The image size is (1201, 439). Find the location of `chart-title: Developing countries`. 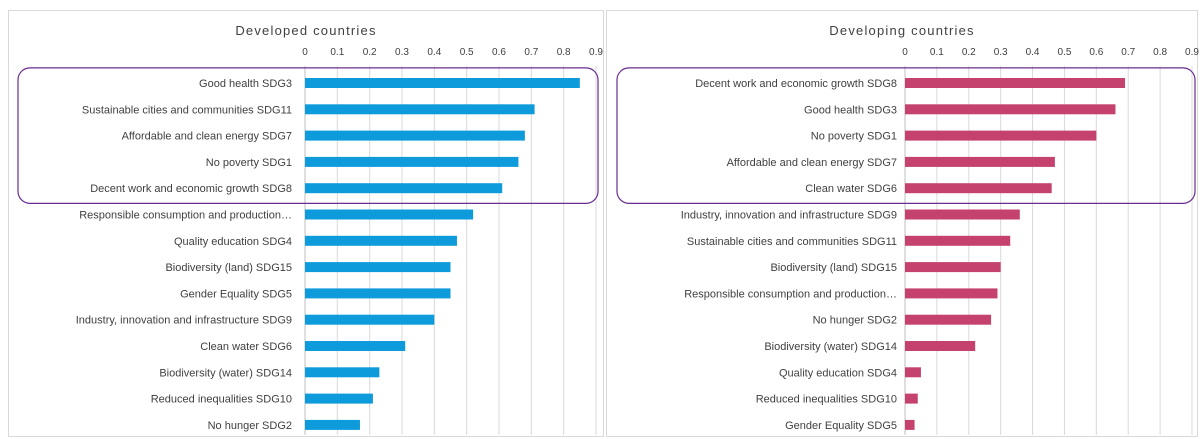

chart-title: Developing countries is located at coordinates (902, 30).